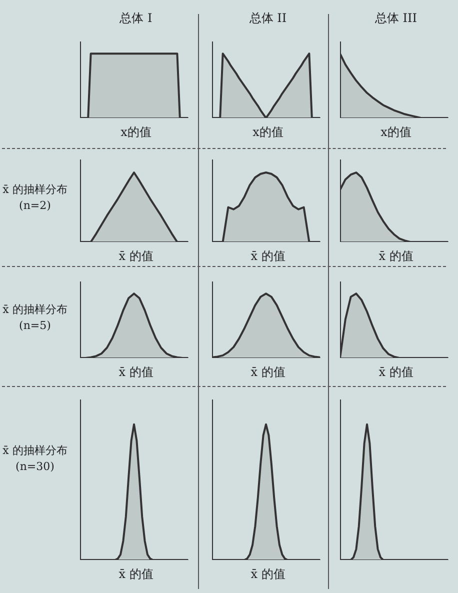 This screenshot has height=593, width=458. What do you see at coordinates (35, 318) in the screenshot?
I see `text: x̄ 的抽样分布(n=5)` at bounding box center [35, 318].